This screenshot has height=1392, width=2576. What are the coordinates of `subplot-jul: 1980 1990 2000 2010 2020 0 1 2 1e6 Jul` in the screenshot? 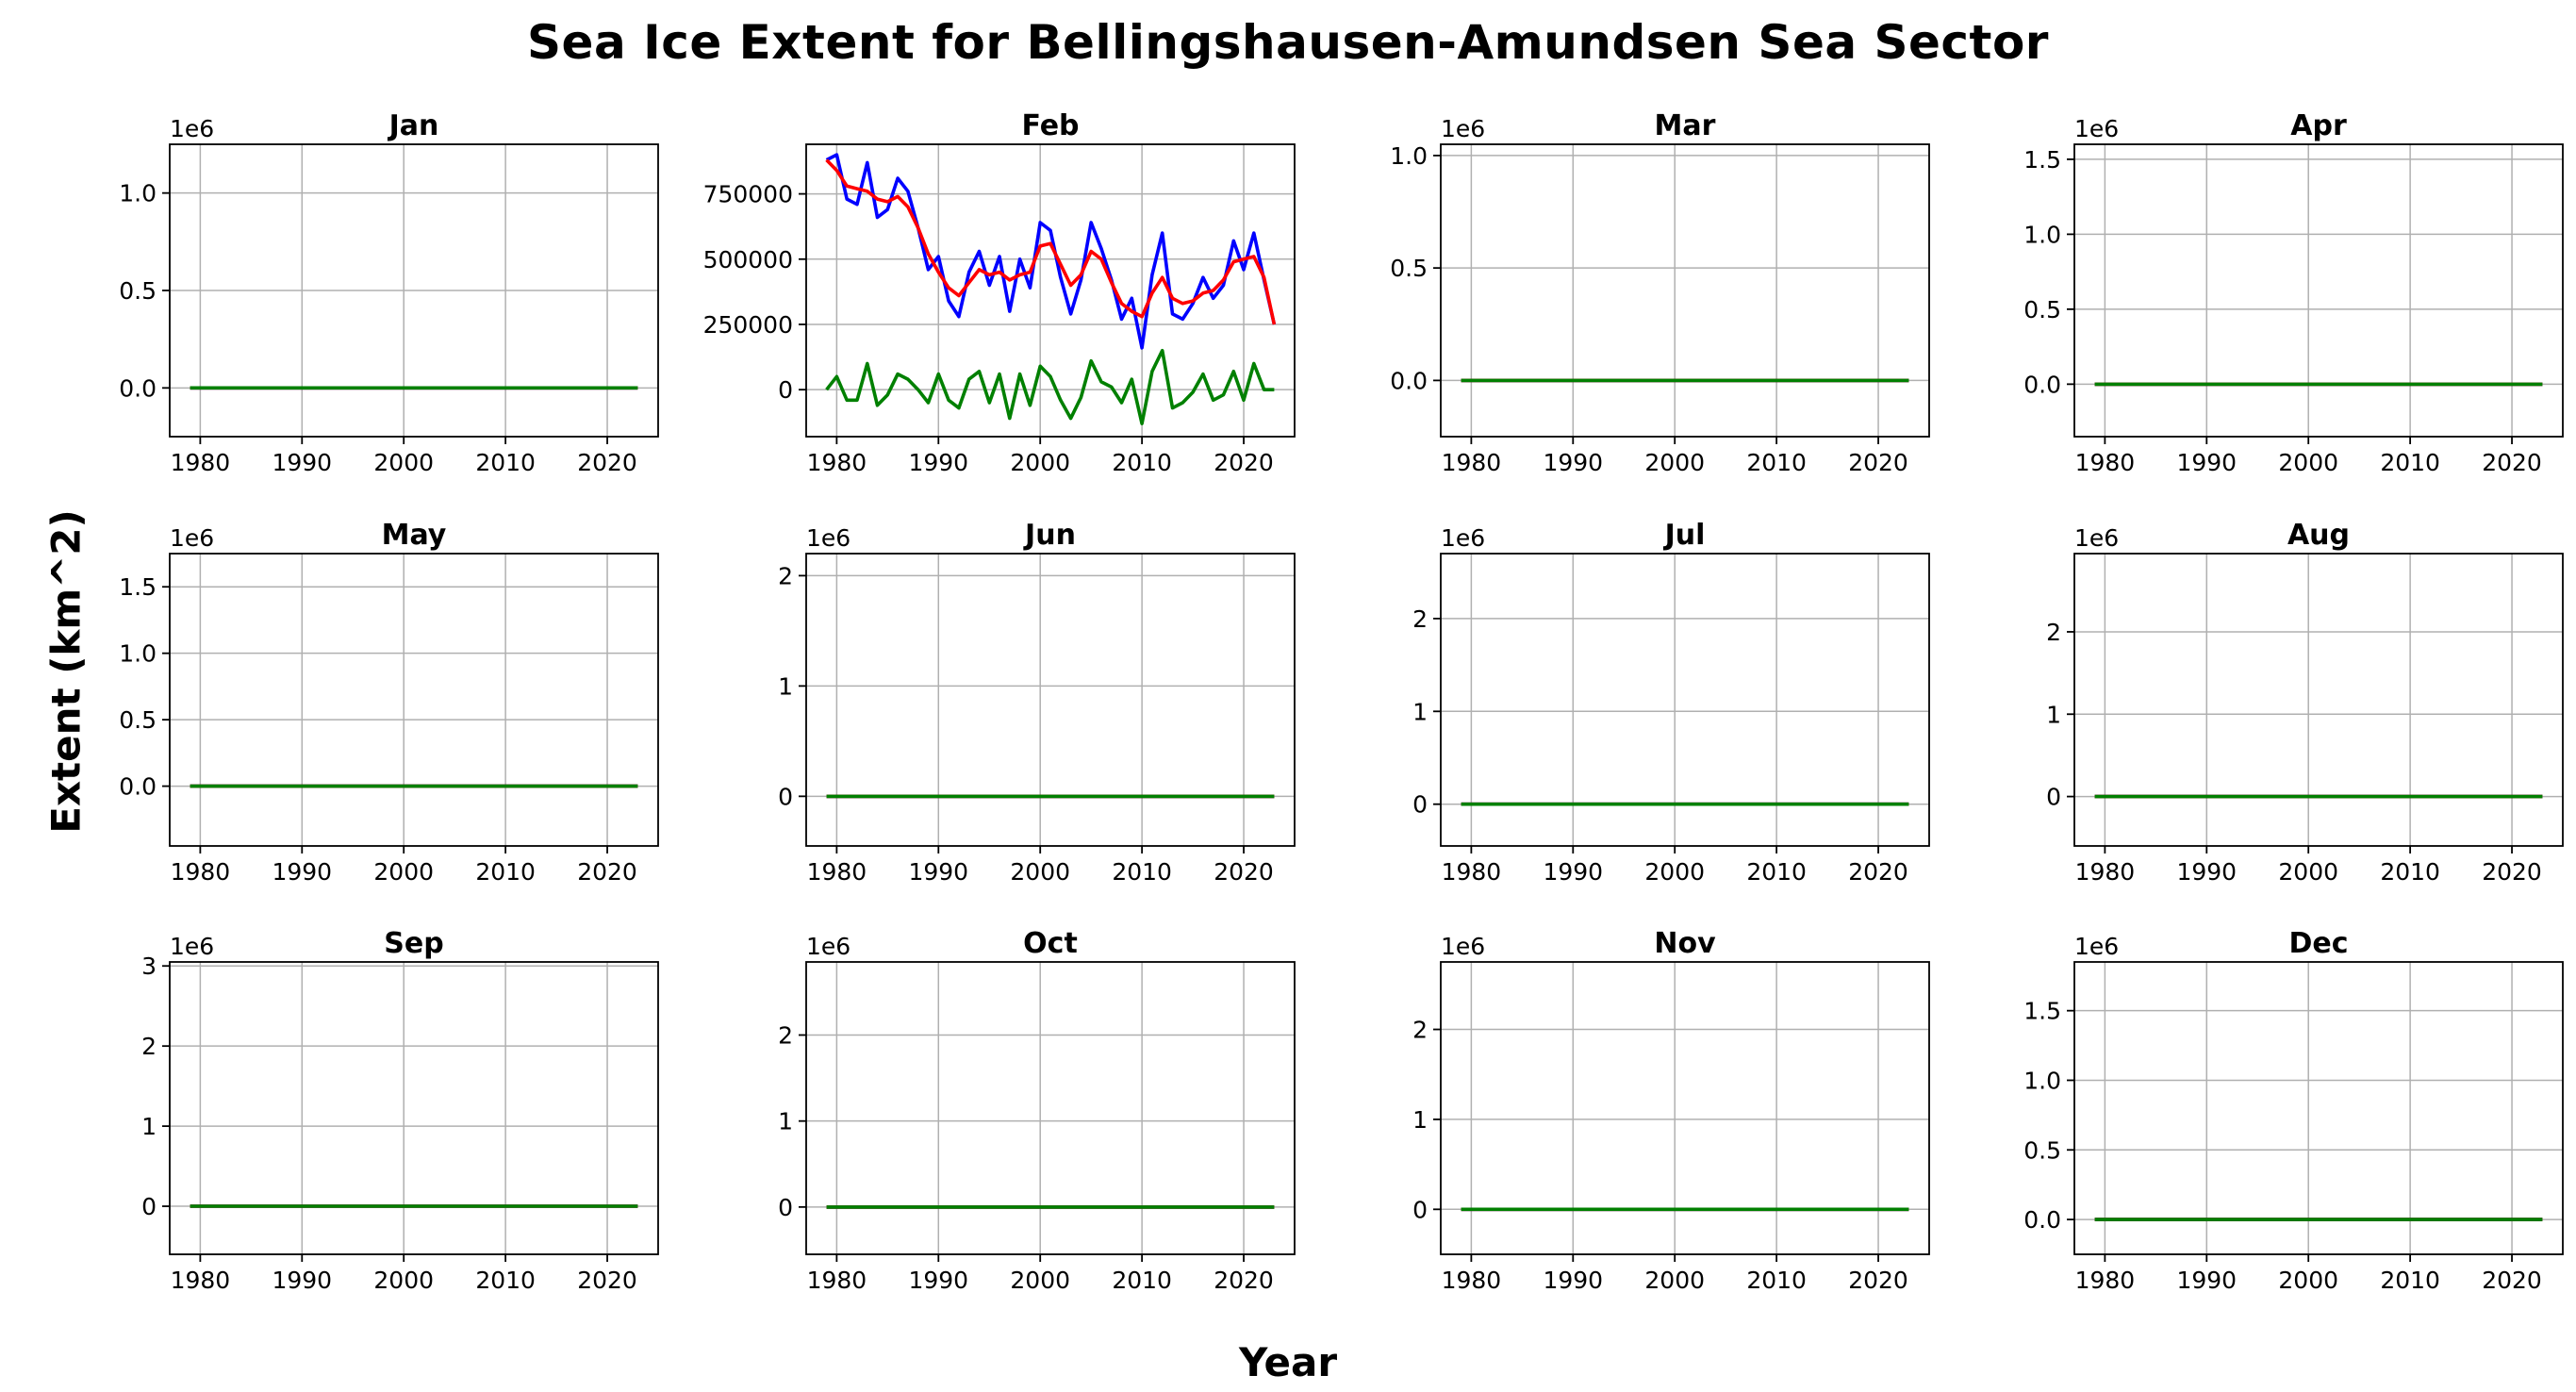 It's located at (1671, 702).